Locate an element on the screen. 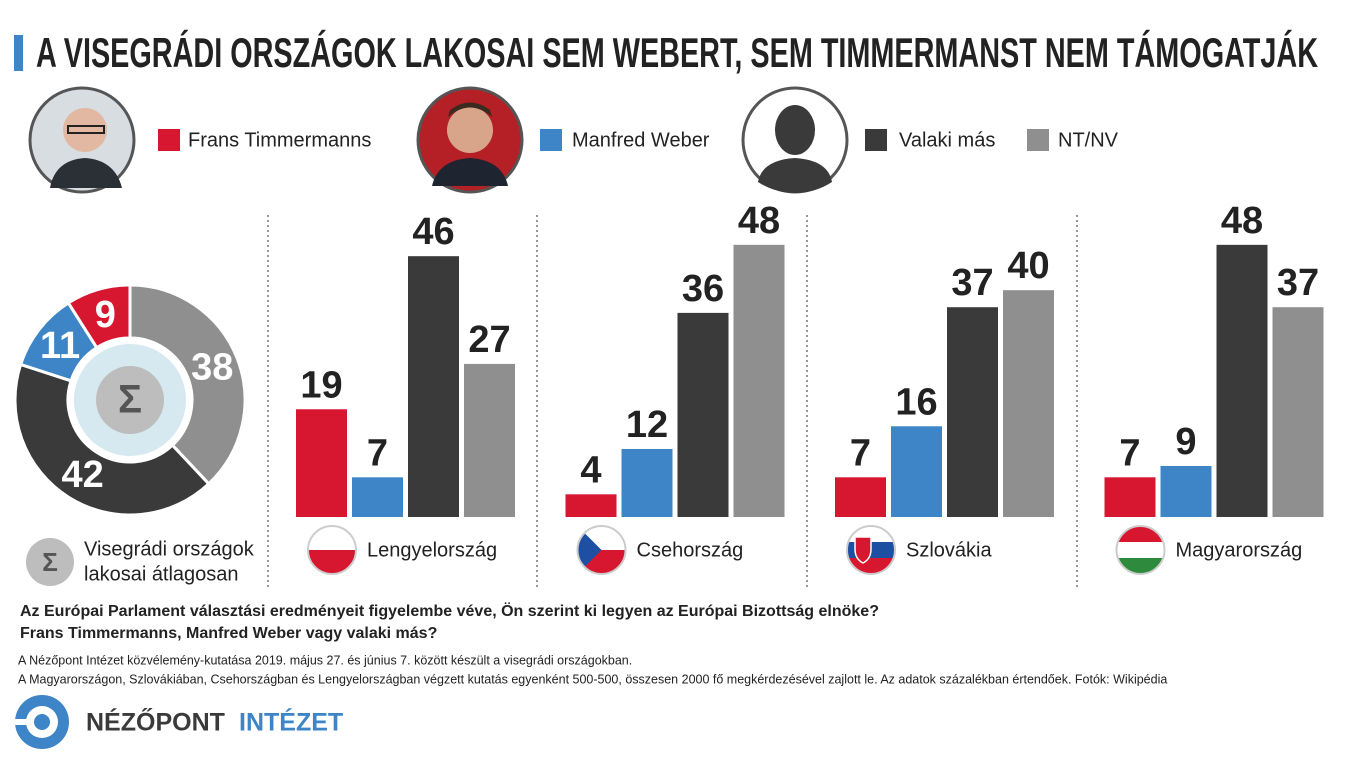 This screenshot has width=1347, height=758. bar-value-label: 40 is located at coordinates (1028, 266).